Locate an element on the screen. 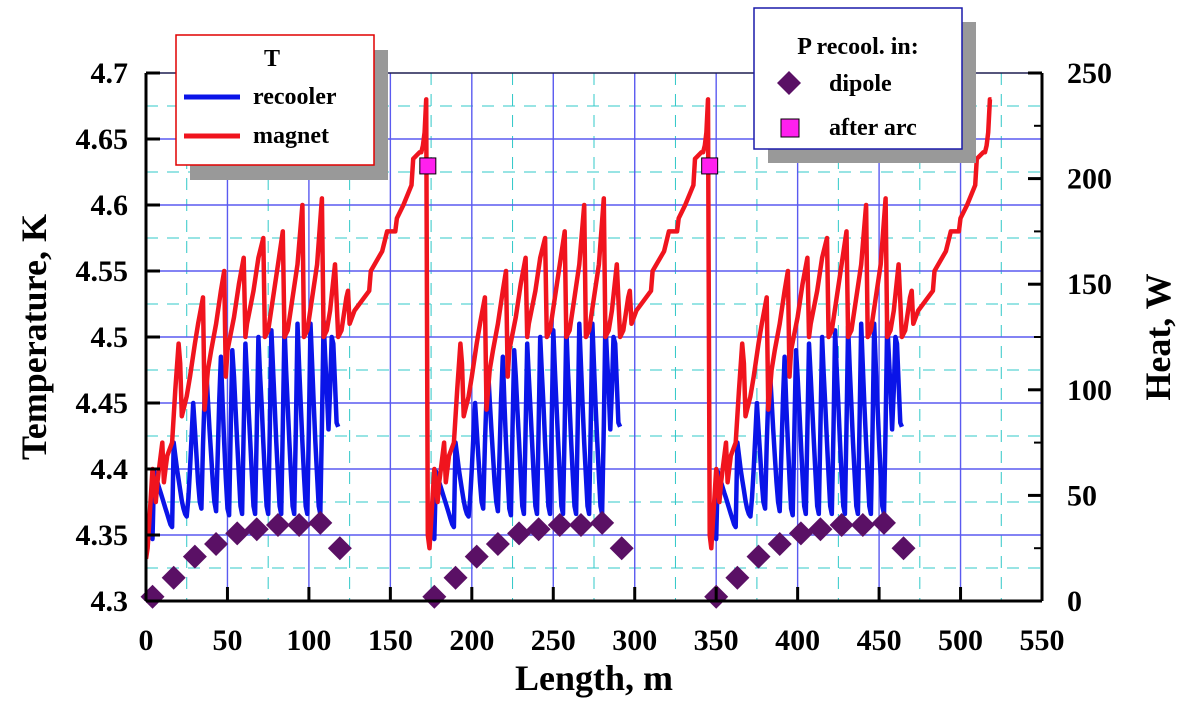  x-axis-title: Length, m is located at coordinates (594, 678).